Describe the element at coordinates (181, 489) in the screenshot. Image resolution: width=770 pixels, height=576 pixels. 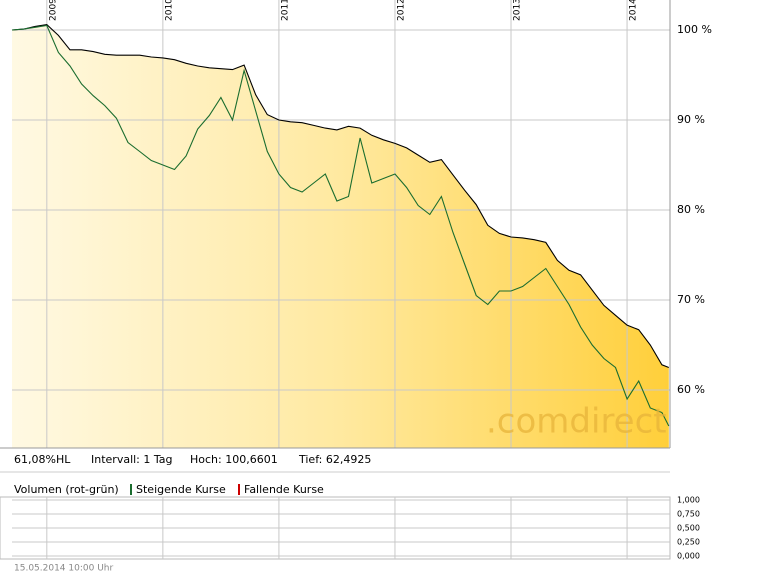
I see `legend-label: Steigende Kurse` at that location.